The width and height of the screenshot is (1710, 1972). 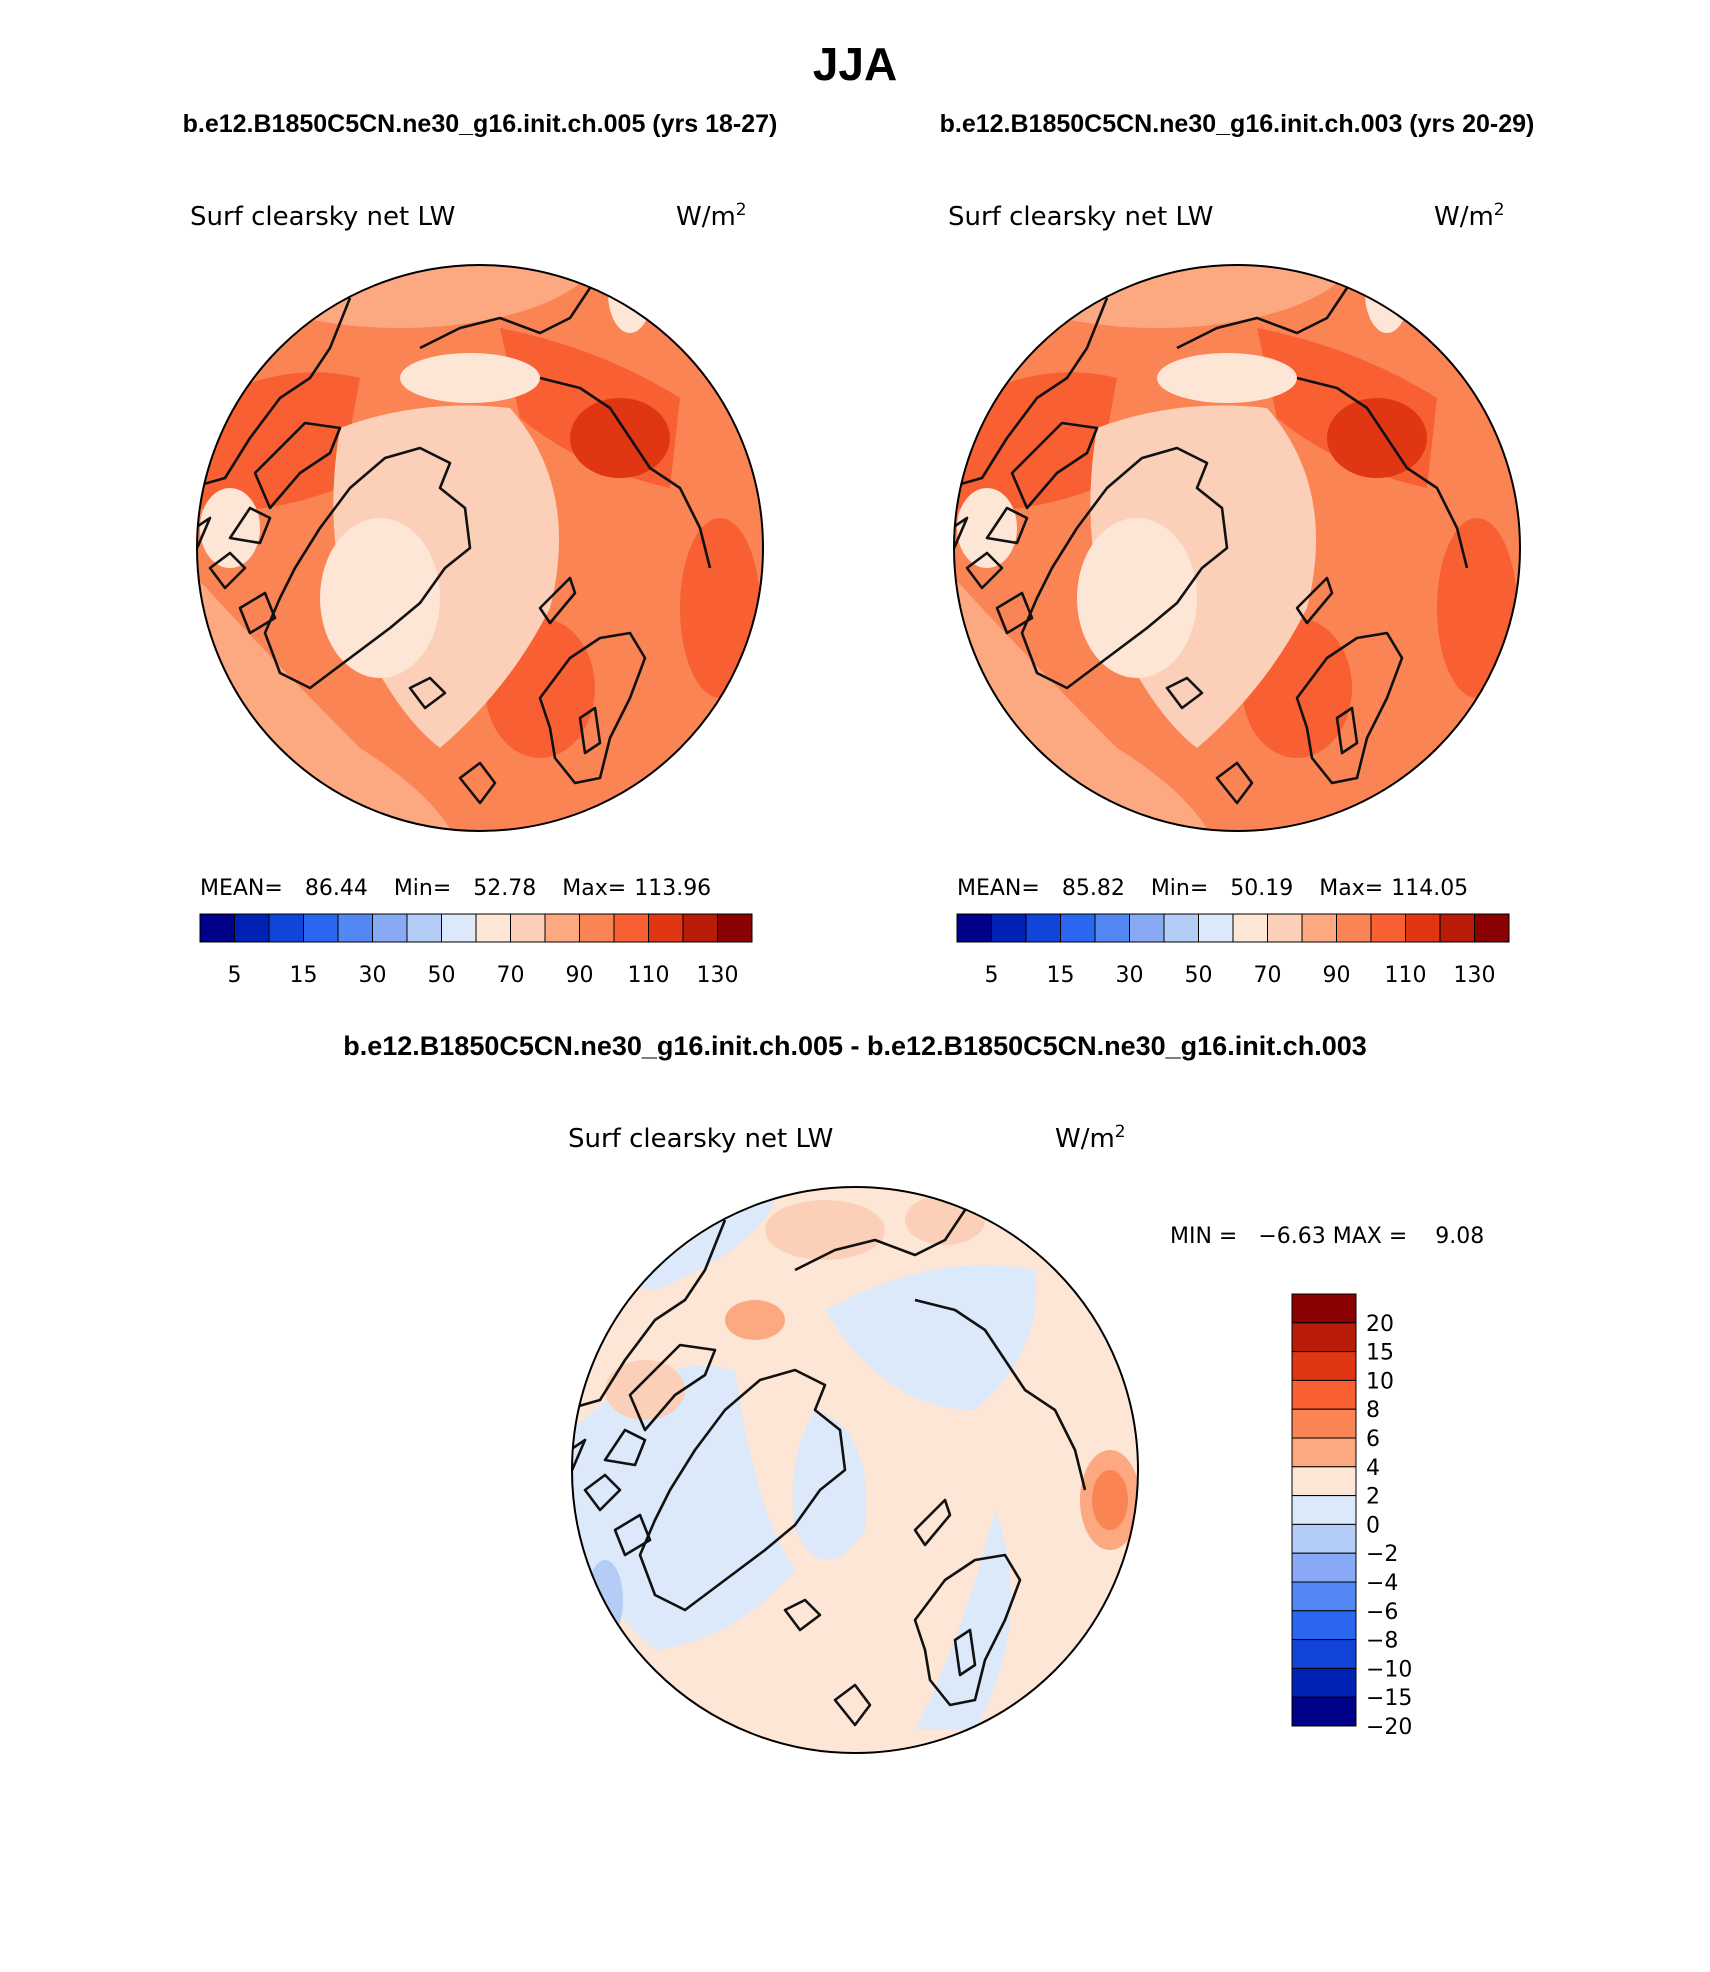 What do you see at coordinates (1373, 1410) in the screenshot?
I see `colorbar-tick-label: 8` at bounding box center [1373, 1410].